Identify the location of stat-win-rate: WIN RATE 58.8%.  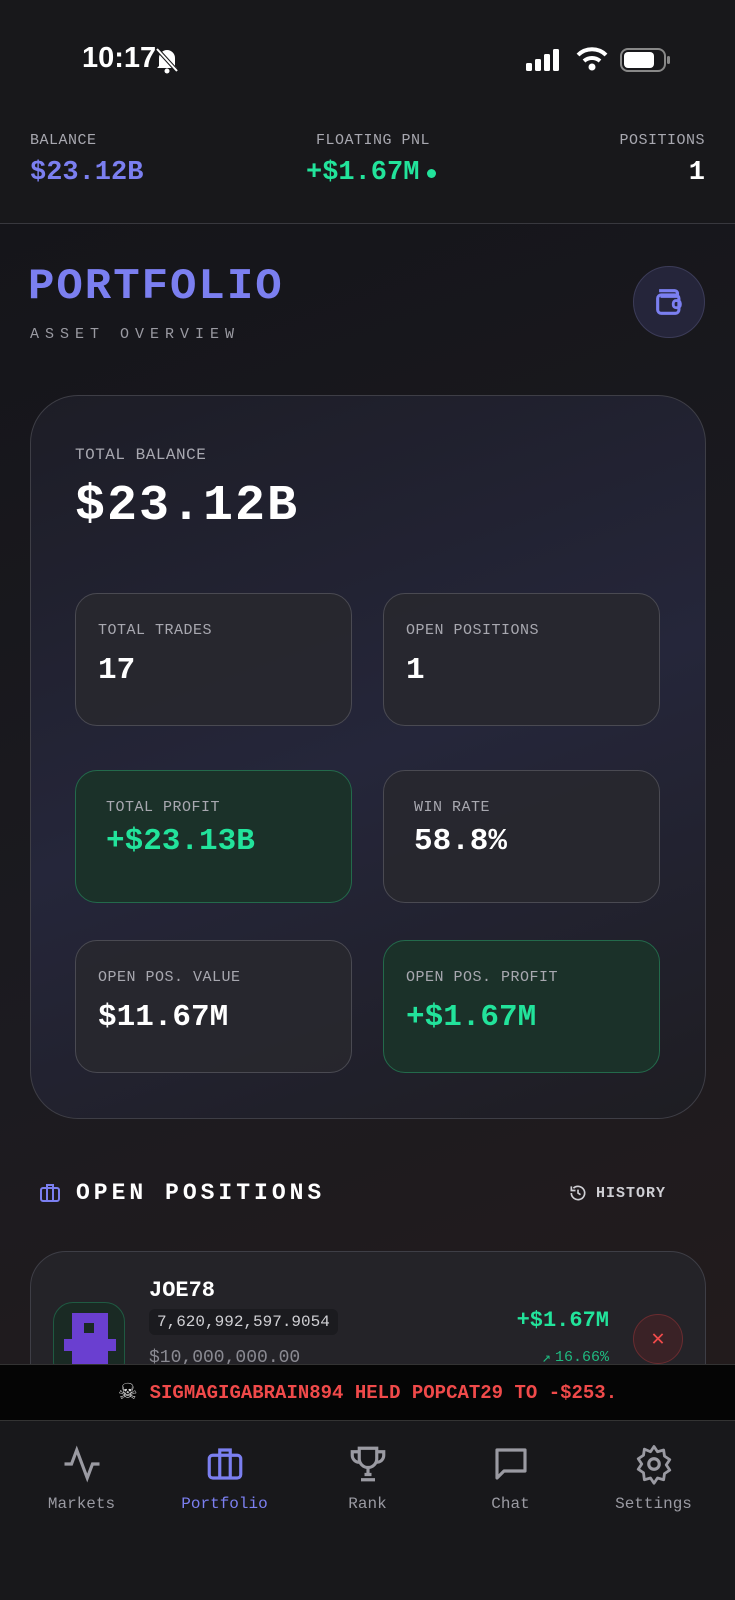
(521, 836).